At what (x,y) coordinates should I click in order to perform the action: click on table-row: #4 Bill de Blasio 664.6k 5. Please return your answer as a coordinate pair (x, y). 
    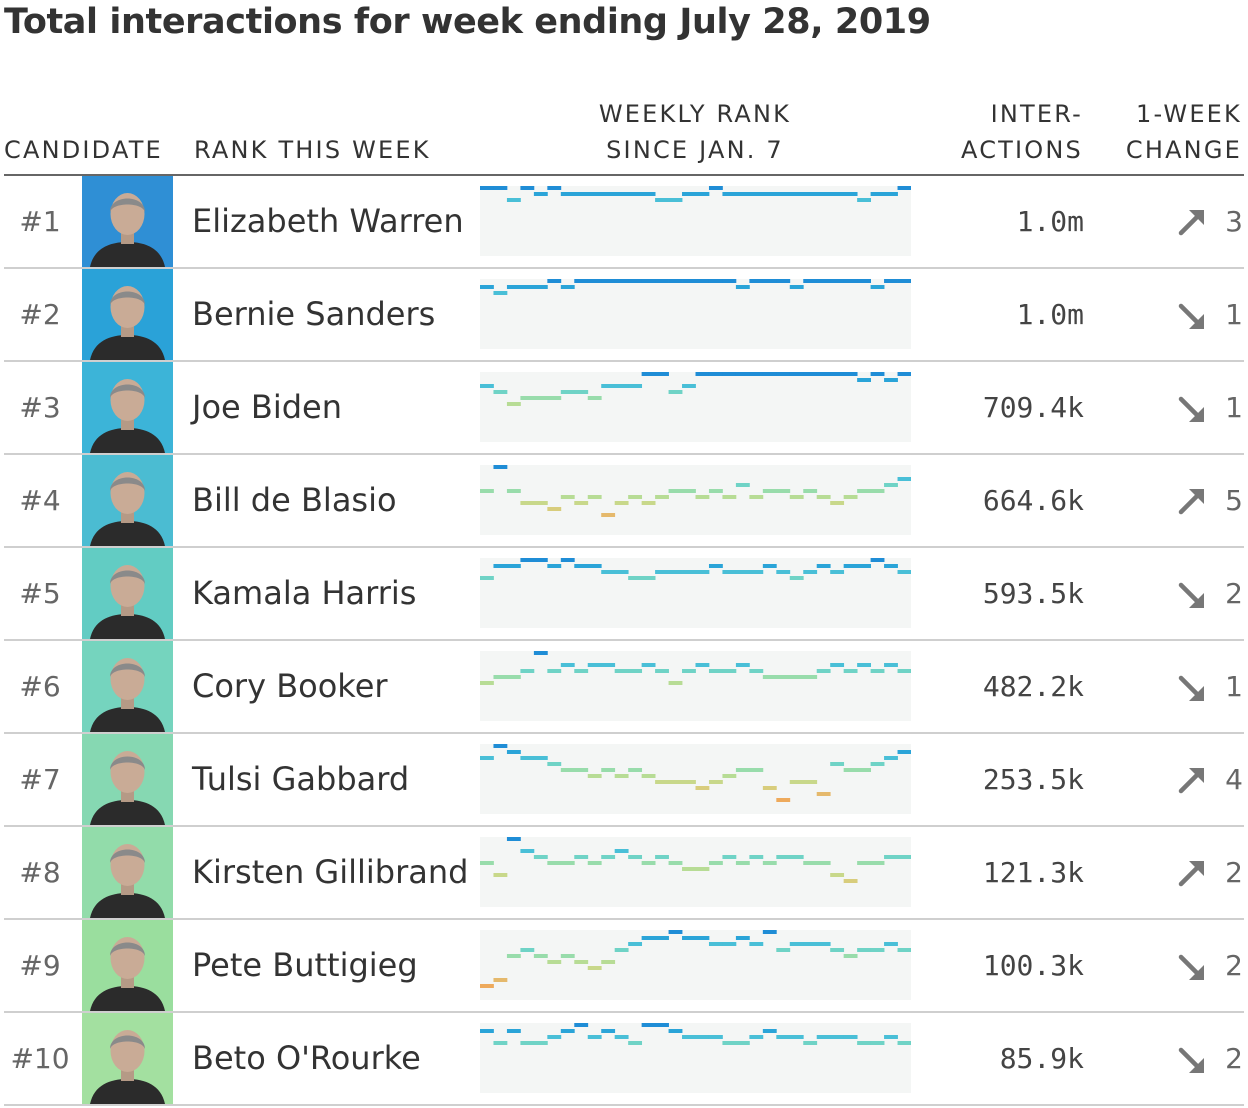
    Looking at the image, I should click on (624, 501).